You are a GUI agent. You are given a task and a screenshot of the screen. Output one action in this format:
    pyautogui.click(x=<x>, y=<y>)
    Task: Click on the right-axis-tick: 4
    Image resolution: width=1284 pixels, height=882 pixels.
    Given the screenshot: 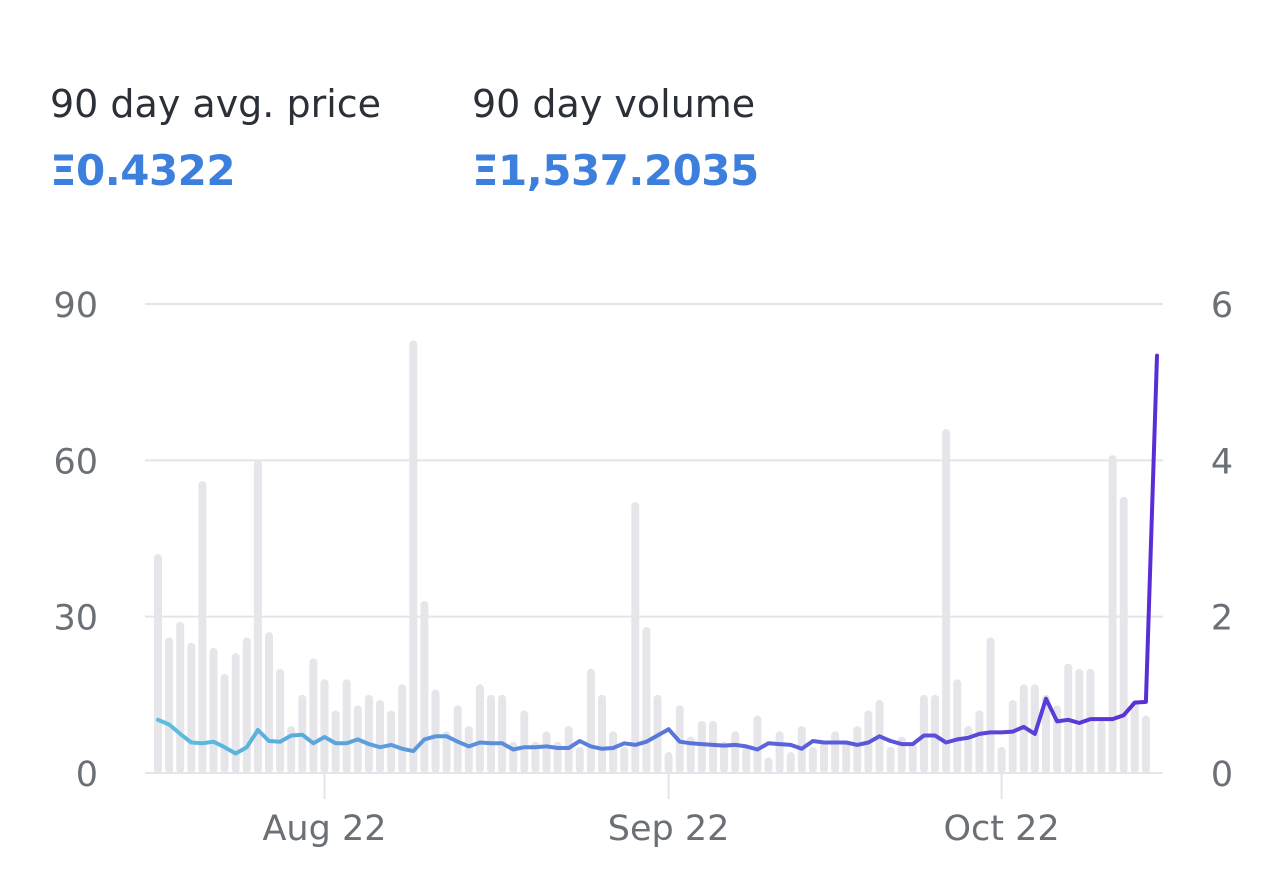 What is the action you would take?
    pyautogui.click(x=1222, y=462)
    